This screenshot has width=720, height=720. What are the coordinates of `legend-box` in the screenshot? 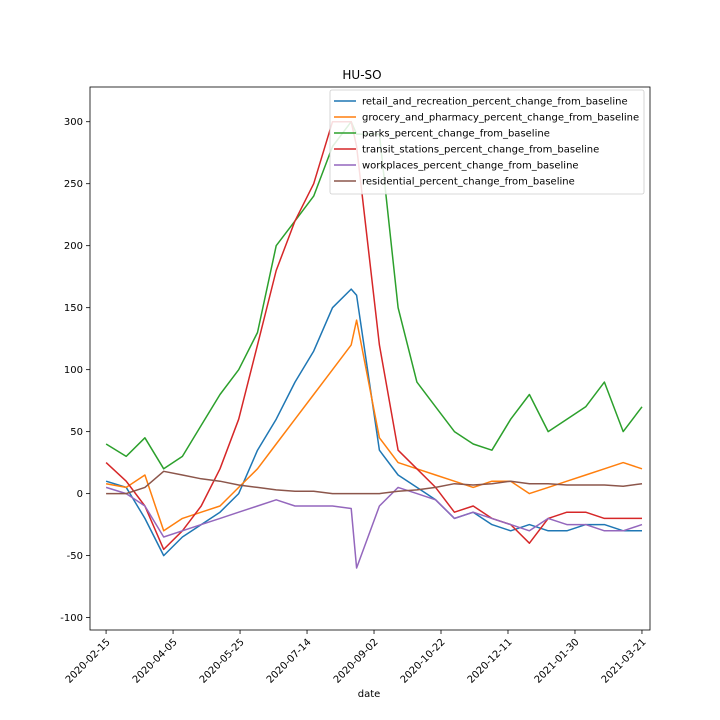 It's located at (487, 142).